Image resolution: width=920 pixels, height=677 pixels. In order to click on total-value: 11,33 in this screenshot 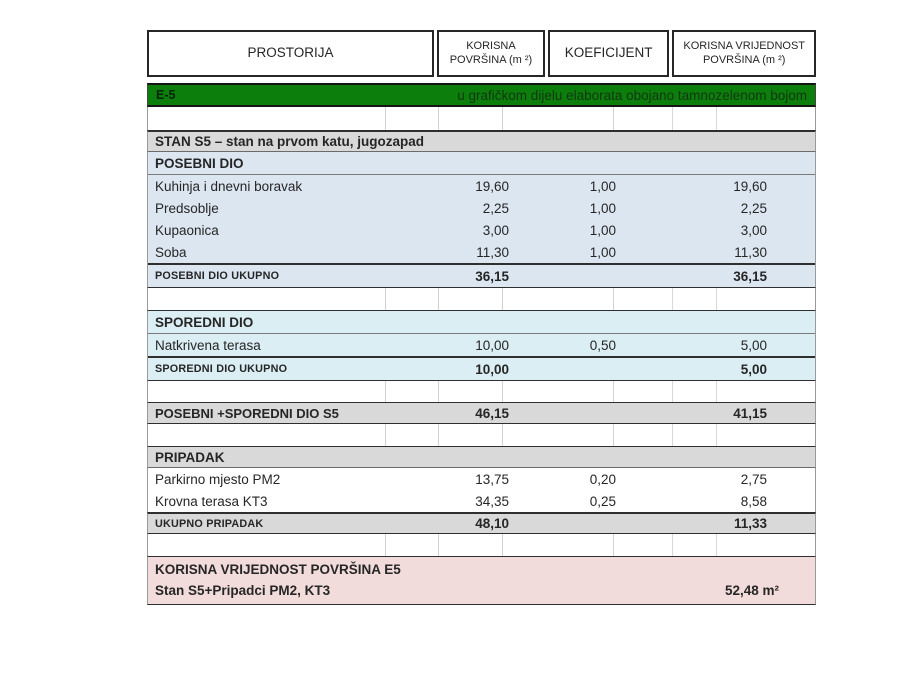, I will do `click(750, 523)`.